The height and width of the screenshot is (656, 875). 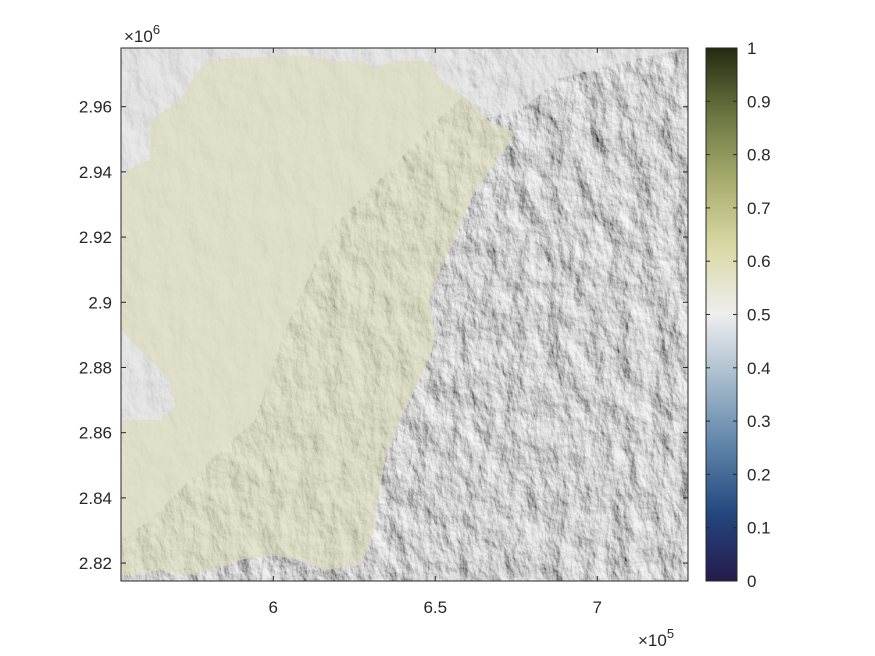 I want to click on colorbar-tick-label: 0.1, so click(x=759, y=528).